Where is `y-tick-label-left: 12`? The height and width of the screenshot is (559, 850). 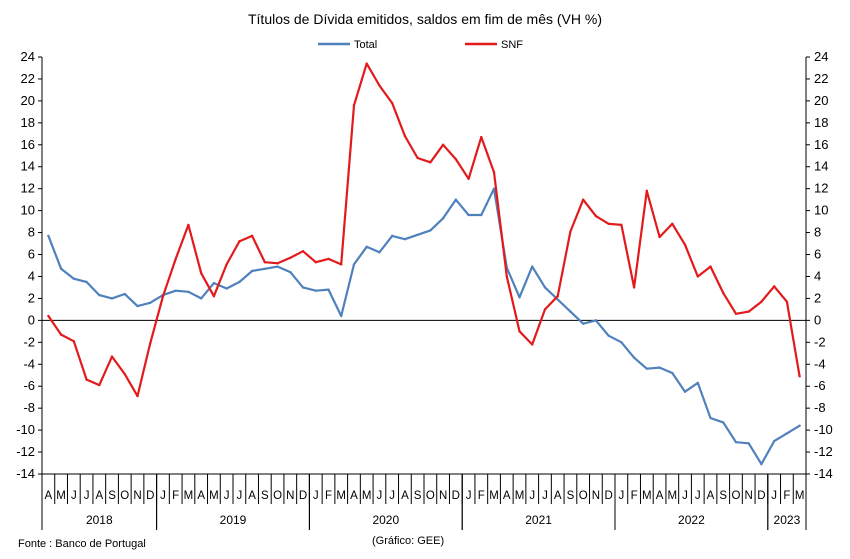 y-tick-label-left: 12 is located at coordinates (28, 188).